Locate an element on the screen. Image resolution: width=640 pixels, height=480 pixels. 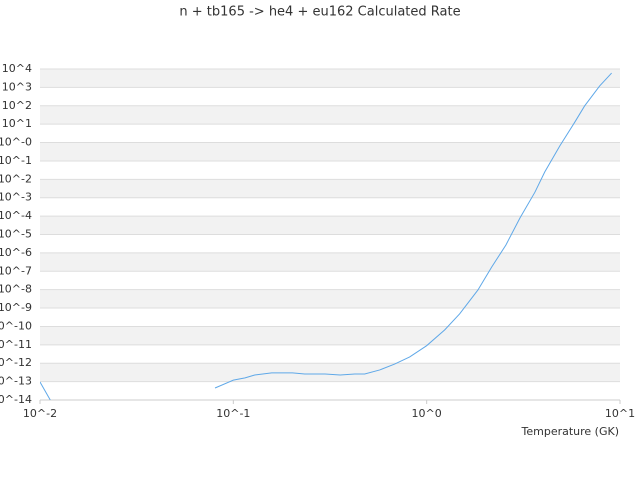
y-tick-label: 10^-4 is located at coordinates (16, 215).